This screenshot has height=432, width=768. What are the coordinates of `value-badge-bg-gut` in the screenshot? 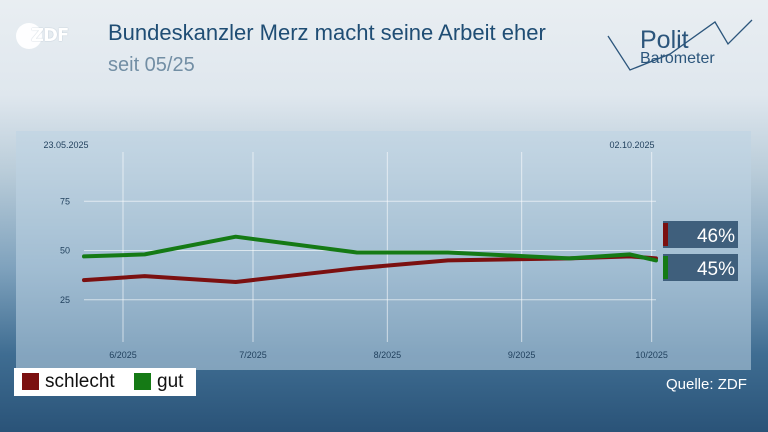 It's located at (700, 267).